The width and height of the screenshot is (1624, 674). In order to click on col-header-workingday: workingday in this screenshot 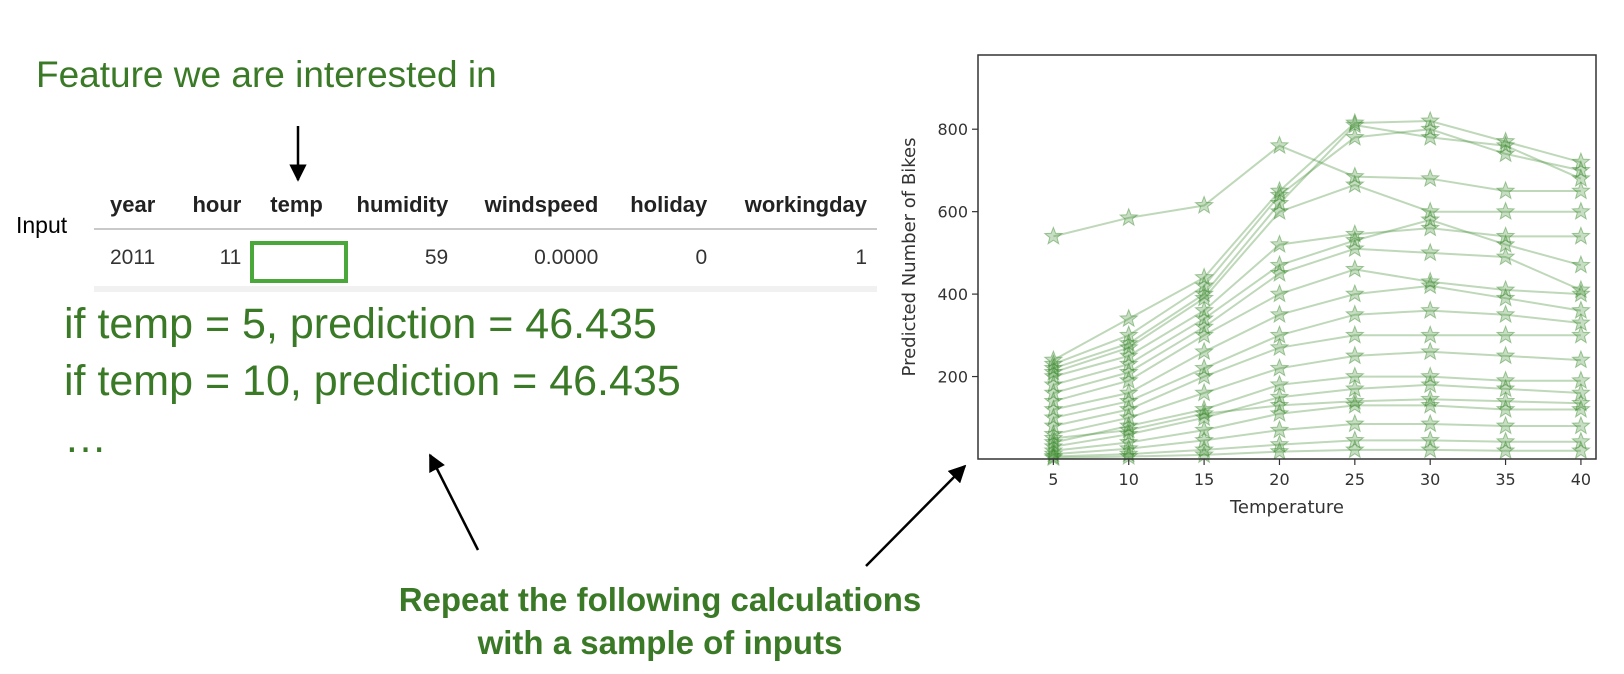, I will do `click(797, 206)`.